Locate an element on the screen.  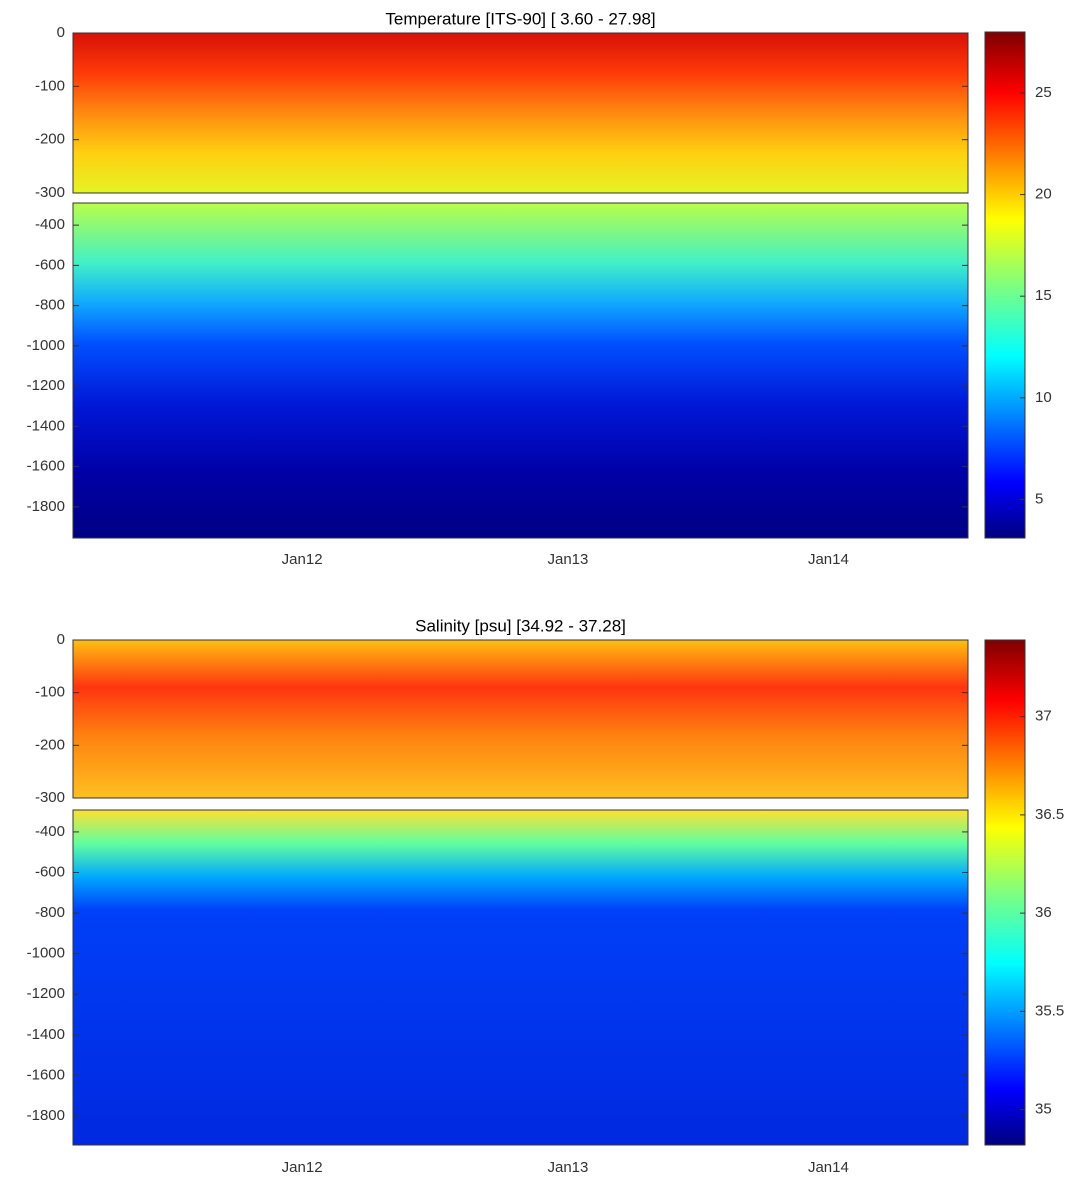
colorbar-tick-label: 36 is located at coordinates (1043, 912).